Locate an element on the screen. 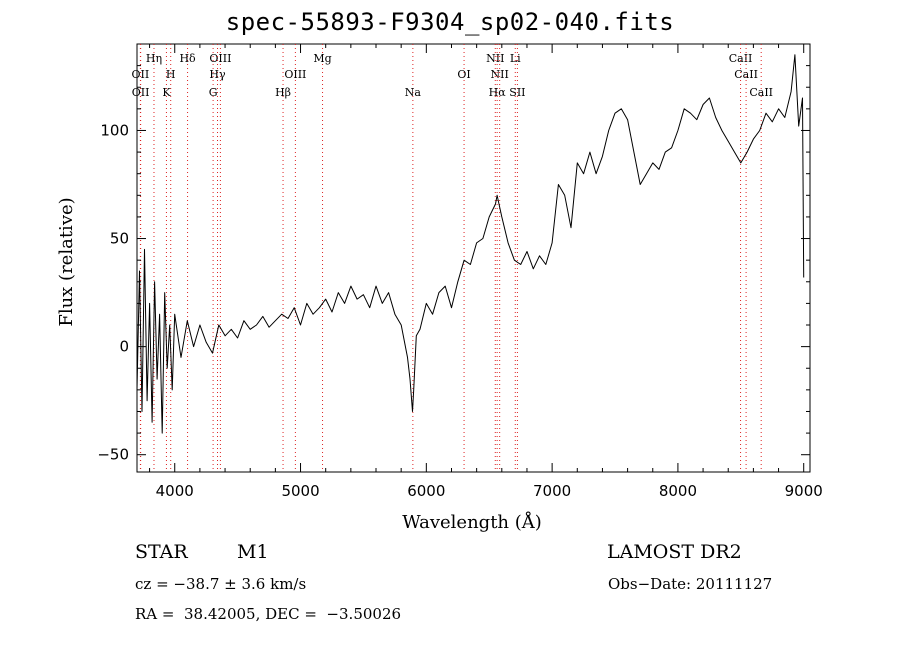  spectral-line-label: Hδ is located at coordinates (187, 58).